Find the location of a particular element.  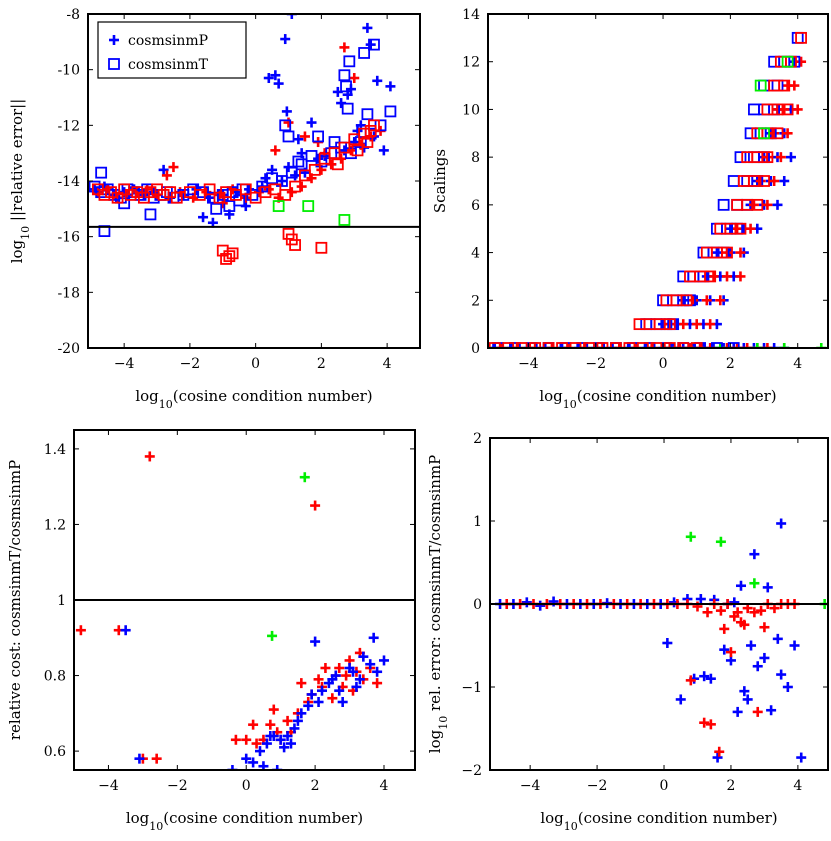

y-tick-label: 8 is located at coordinates (475, 158).